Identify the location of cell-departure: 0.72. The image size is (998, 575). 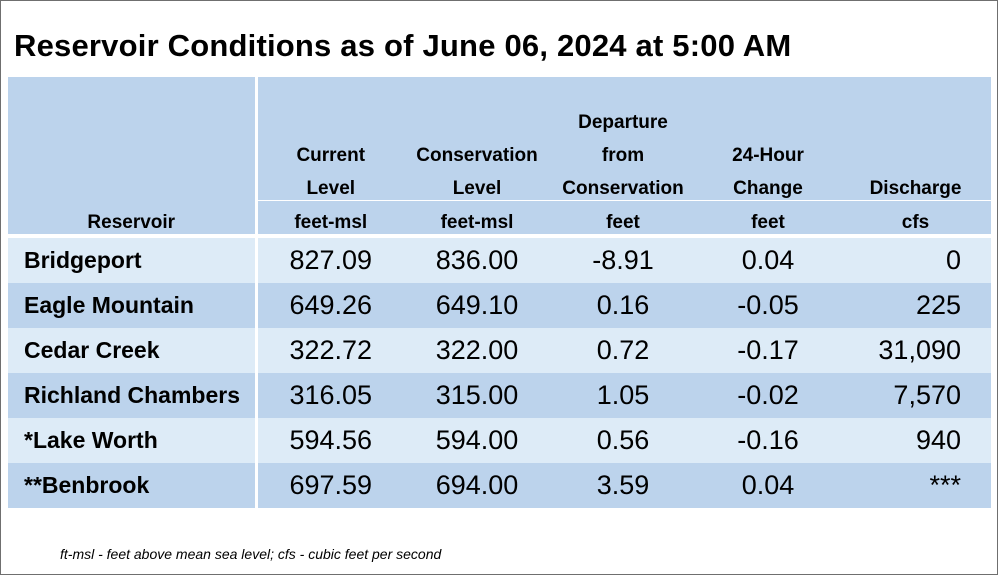
(623, 350).